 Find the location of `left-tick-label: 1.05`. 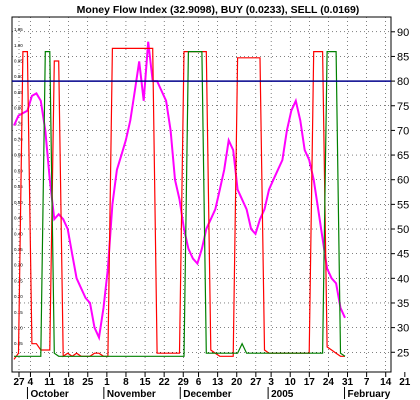

left-tick-label: 1.05 is located at coordinates (18, 29).